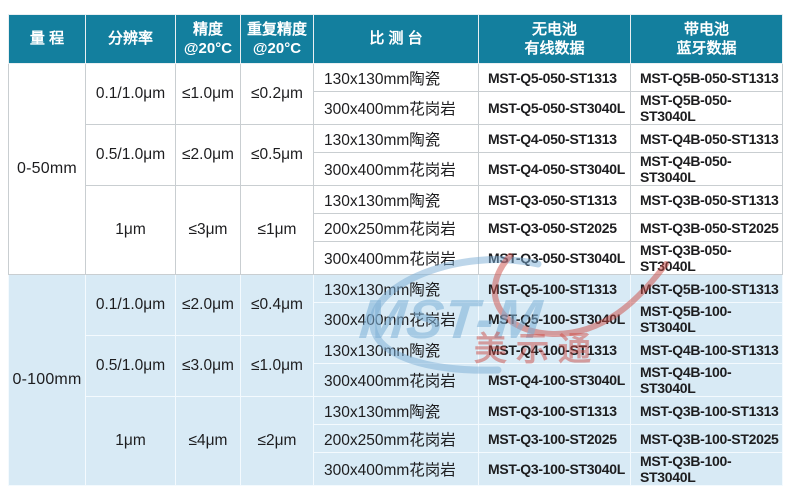  What do you see at coordinates (554, 138) in the screenshot?
I see `wired-model-cell: MST-Q4-050-ST1313` at bounding box center [554, 138].